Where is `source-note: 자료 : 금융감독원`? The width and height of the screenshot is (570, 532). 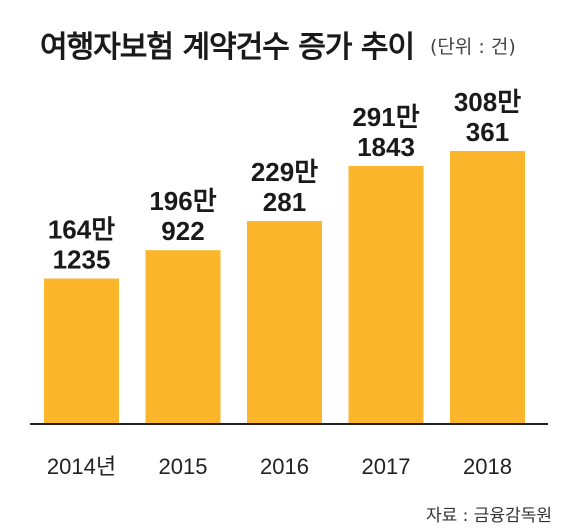
source-note: 자료 : 금융감독원 is located at coordinates (488, 516).